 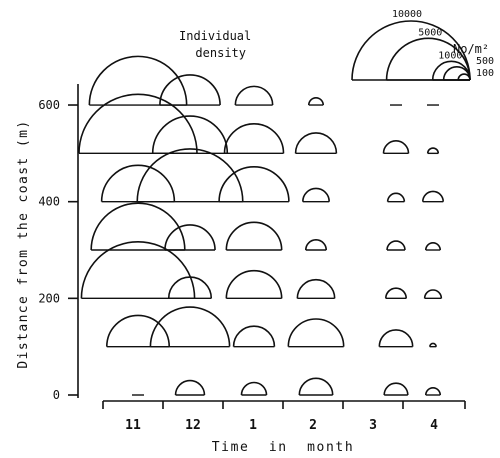 What do you see at coordinates (23, 243) in the screenshot?
I see `y-axis-title: Distance from the coast (m)` at bounding box center [23, 243].